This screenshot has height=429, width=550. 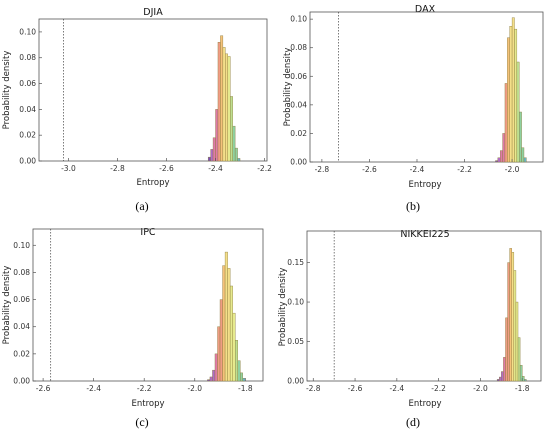 What do you see at coordinates (355, 388) in the screenshot?
I see `panel-d-x-tick-label: -2.6` at bounding box center [355, 388].